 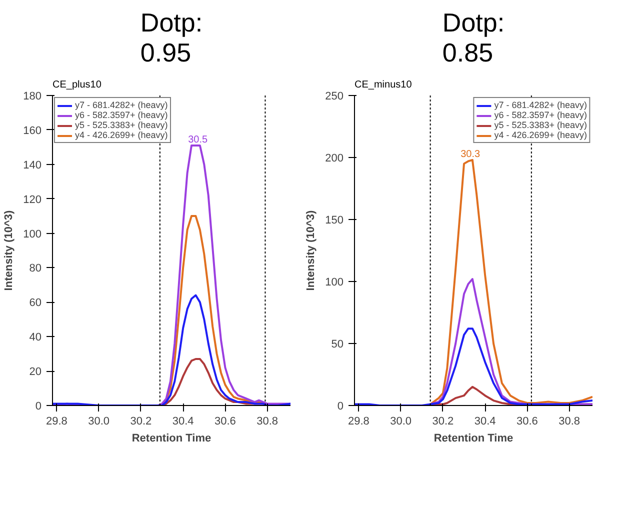 What do you see at coordinates (32, 96) in the screenshot?
I see `y-tick-label: 180` at bounding box center [32, 96].